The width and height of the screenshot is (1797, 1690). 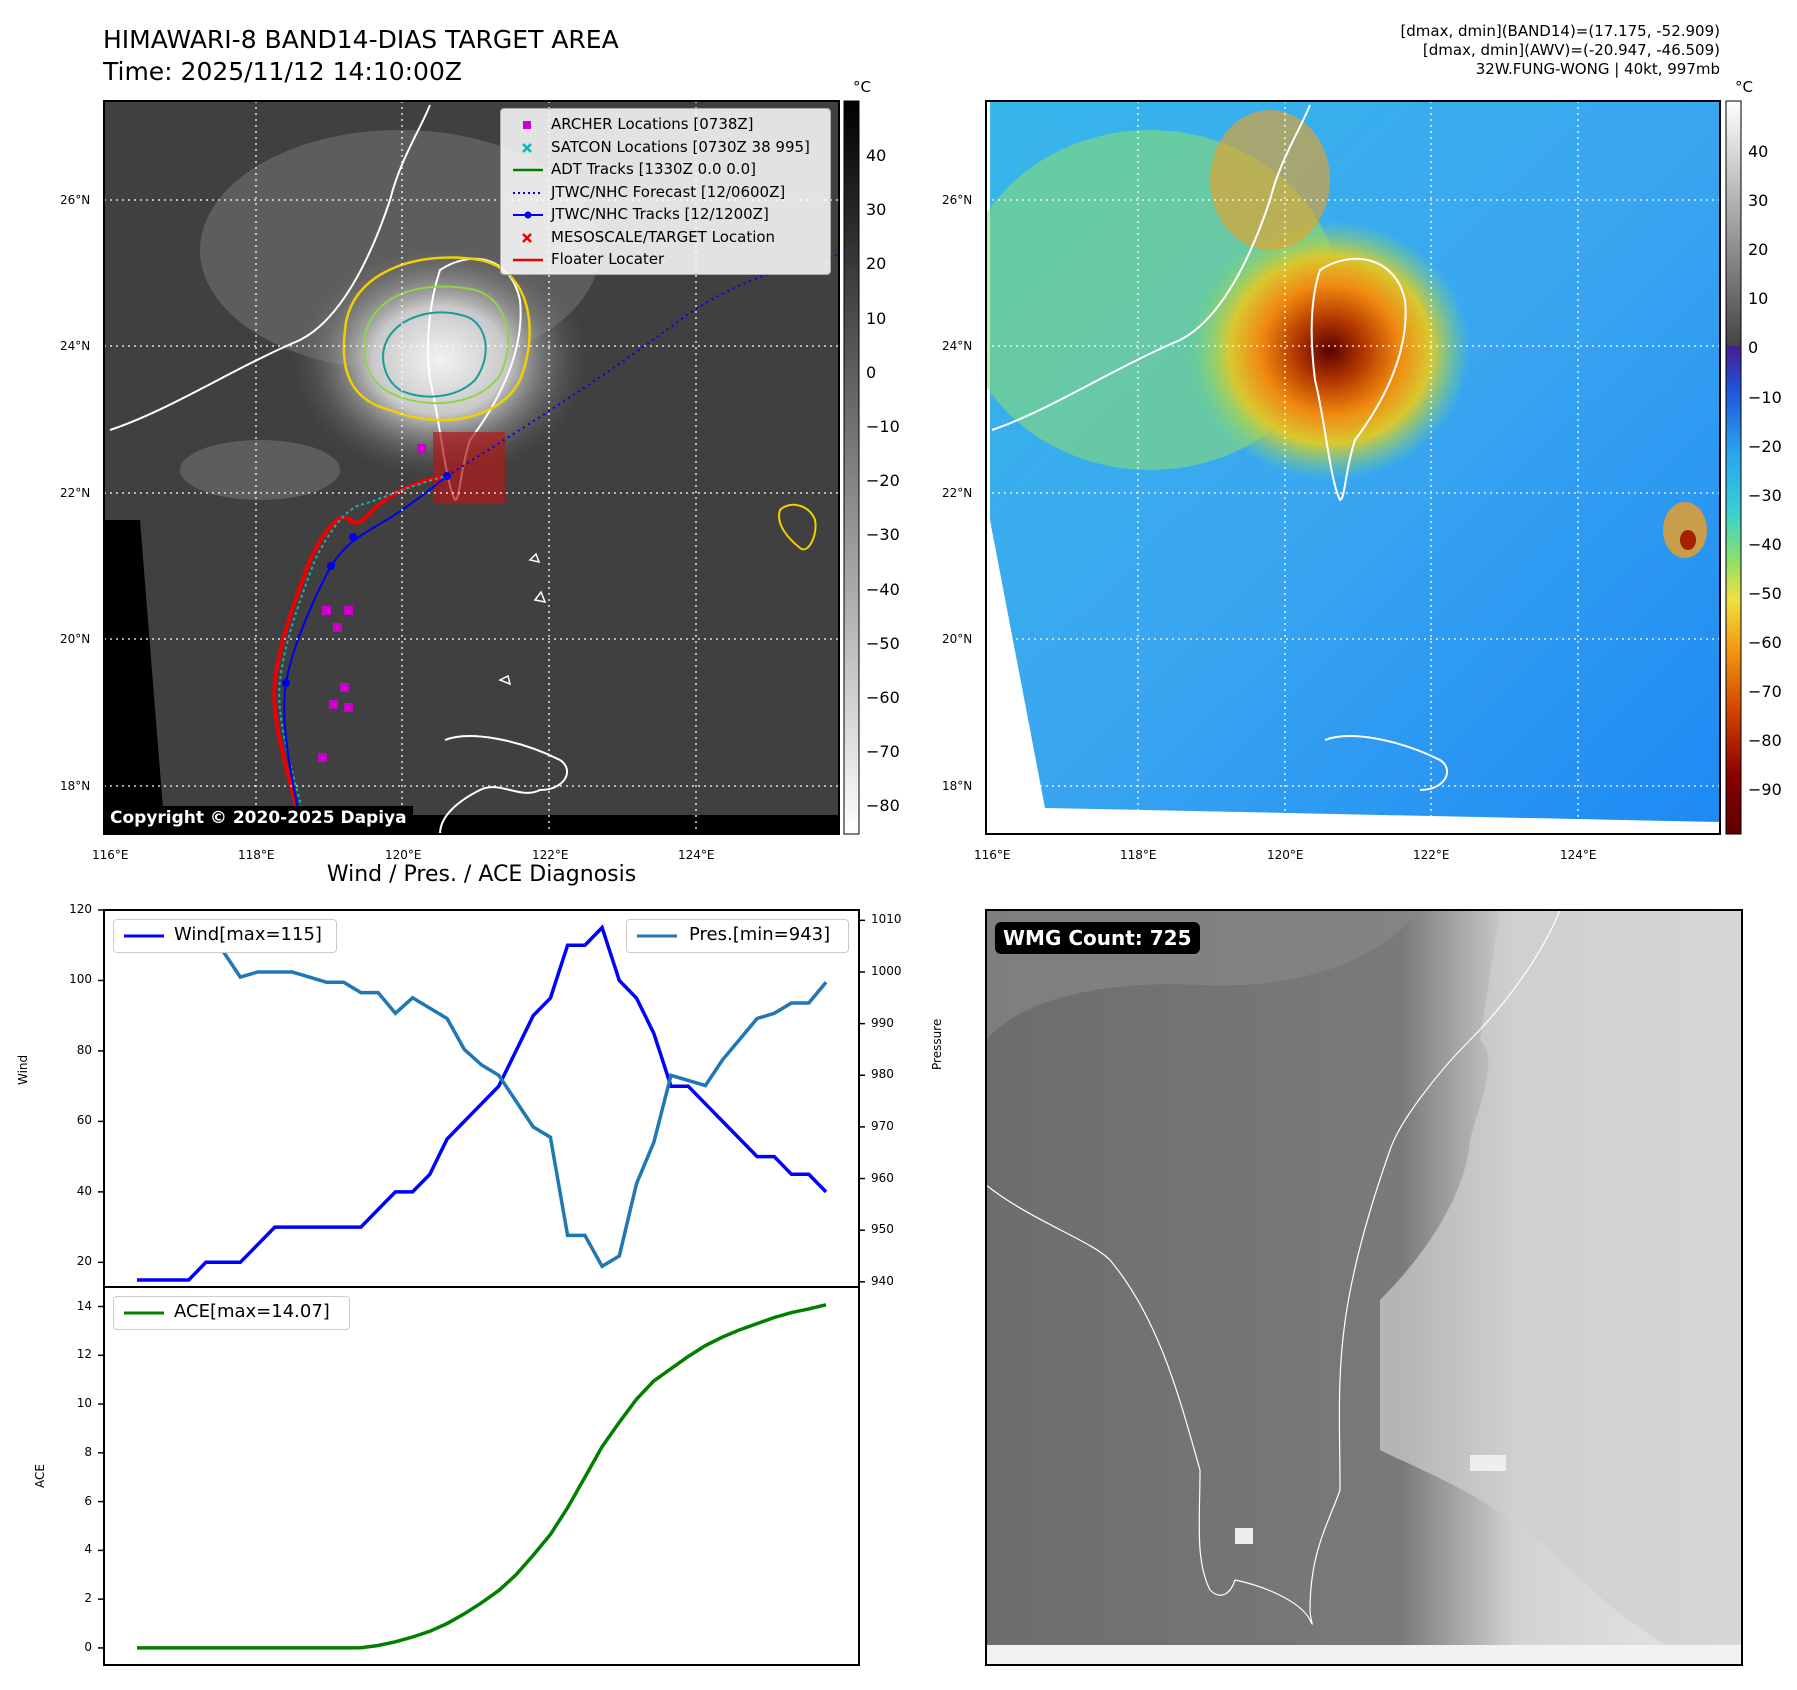 I want to click on lat-tick-26-wv: 26°N, so click(x=957, y=200).